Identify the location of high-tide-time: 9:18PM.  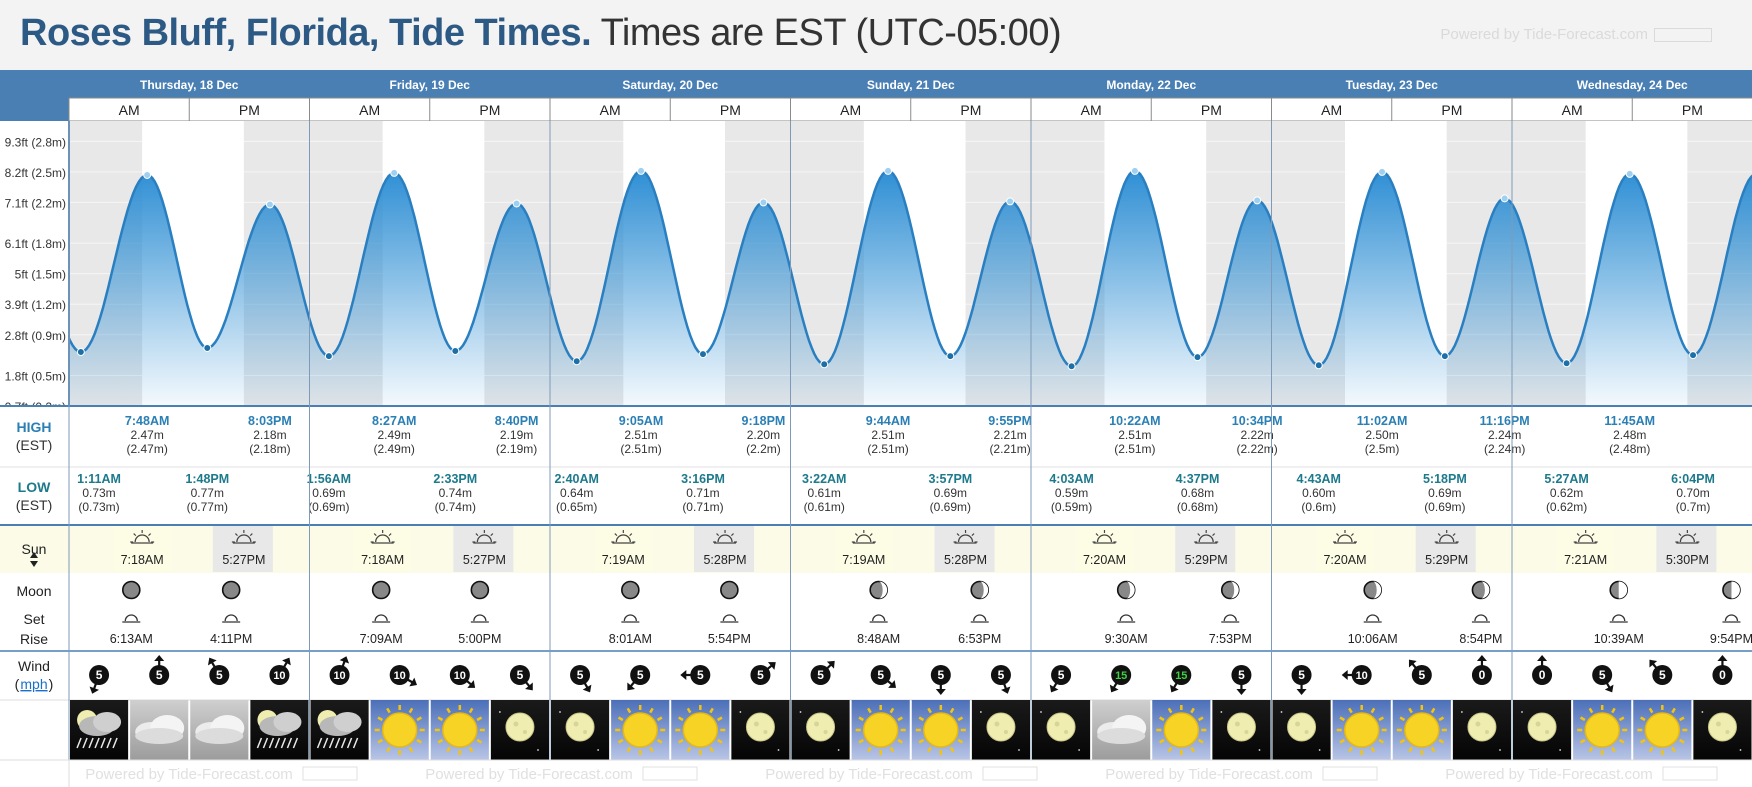
(764, 421).